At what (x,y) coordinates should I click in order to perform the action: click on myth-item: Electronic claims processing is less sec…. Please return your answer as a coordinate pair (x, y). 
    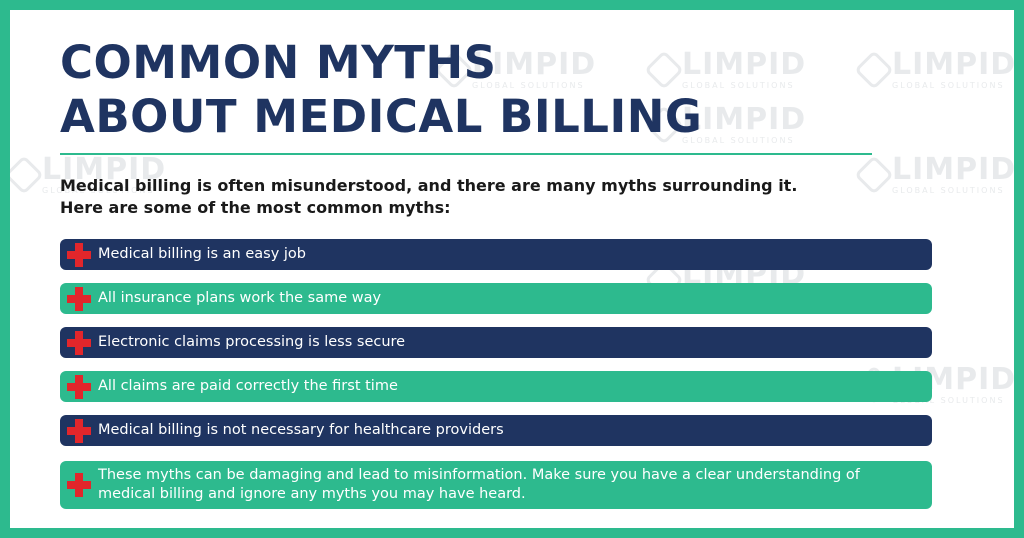
    Looking at the image, I should click on (496, 342).